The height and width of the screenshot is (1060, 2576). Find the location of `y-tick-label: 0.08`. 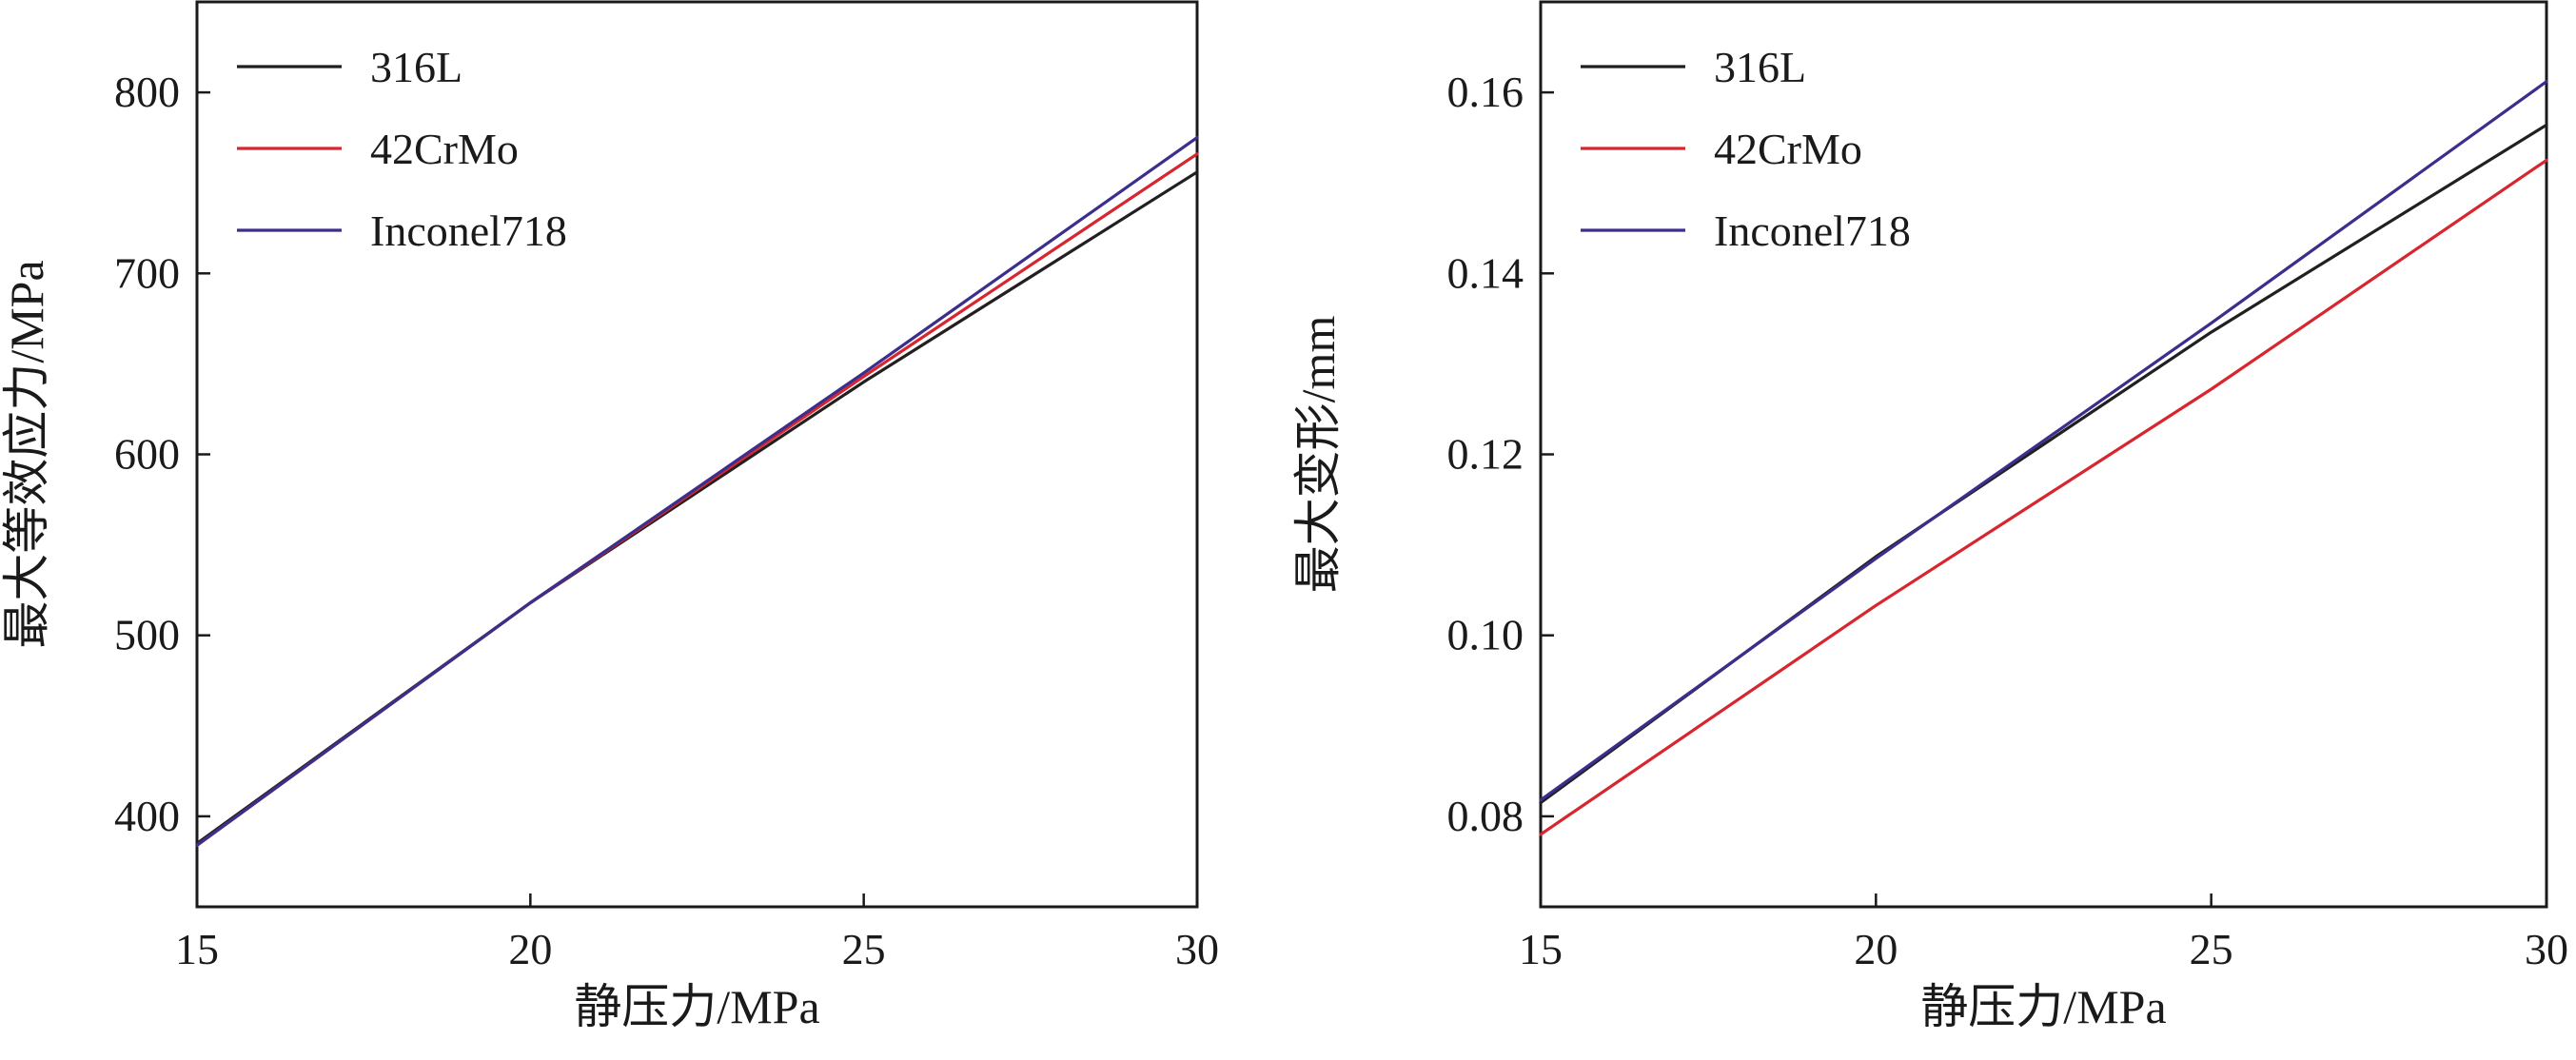

y-tick-label: 0.08 is located at coordinates (1485, 816).